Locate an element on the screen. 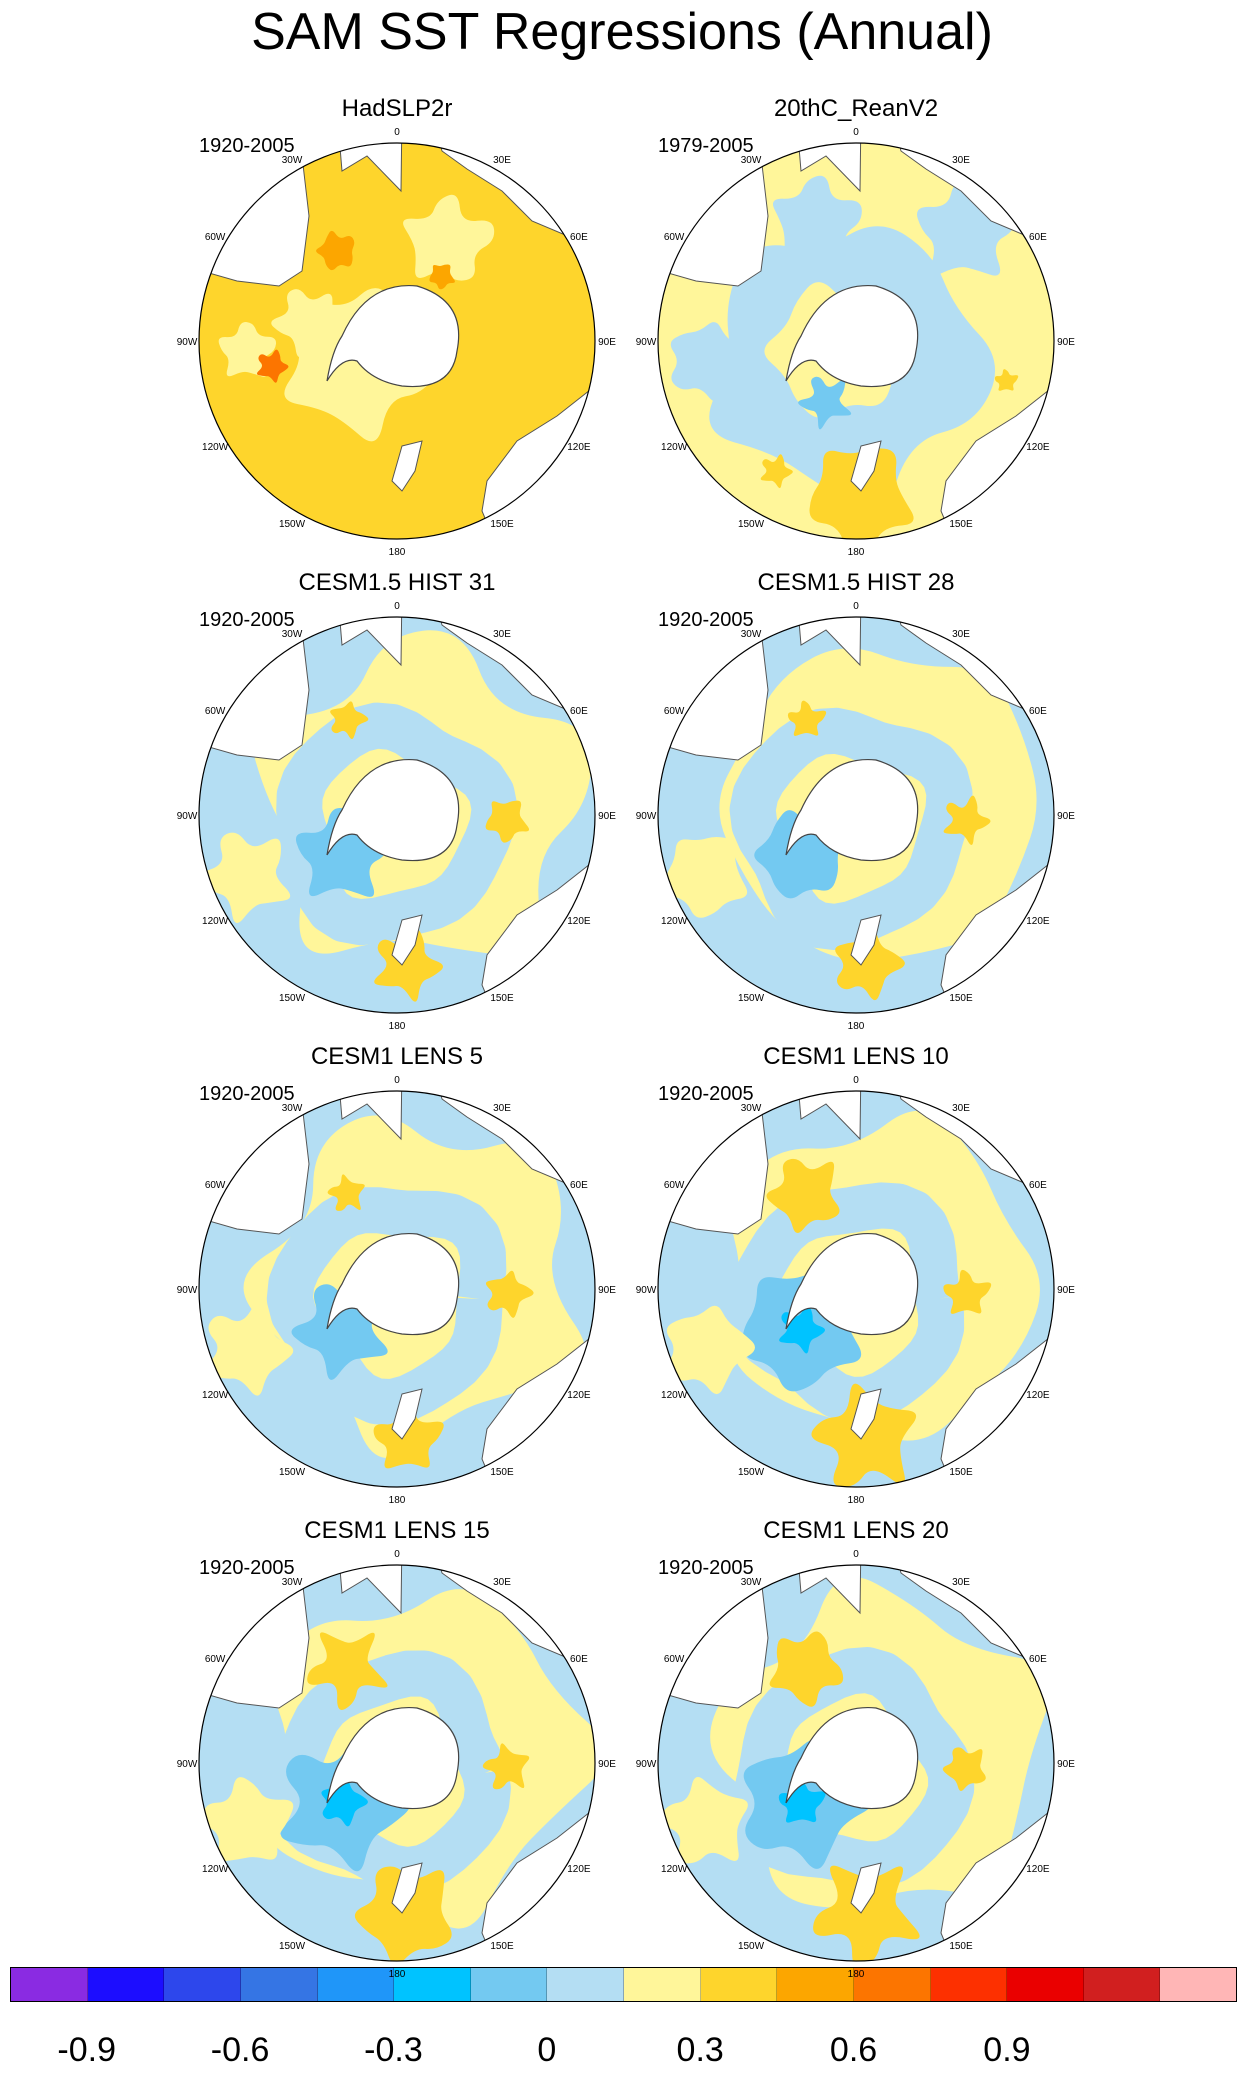 This screenshot has width=1244, height=2086. sst-orange-patch is located at coordinates (335, 250).